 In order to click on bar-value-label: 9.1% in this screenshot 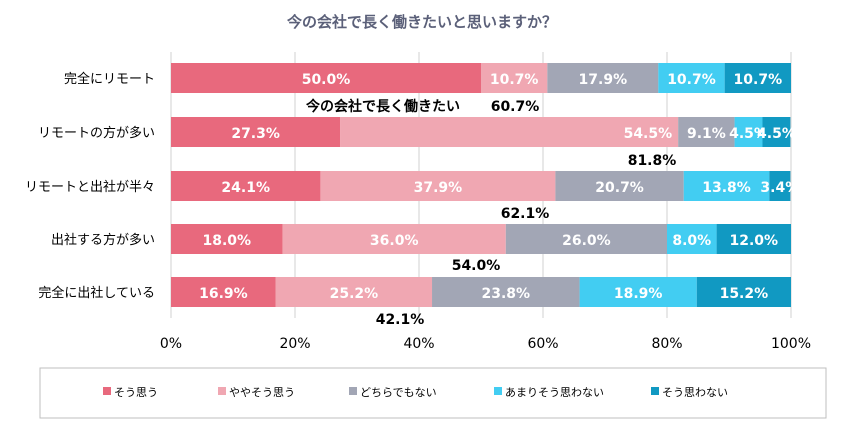, I will do `click(706, 134)`.